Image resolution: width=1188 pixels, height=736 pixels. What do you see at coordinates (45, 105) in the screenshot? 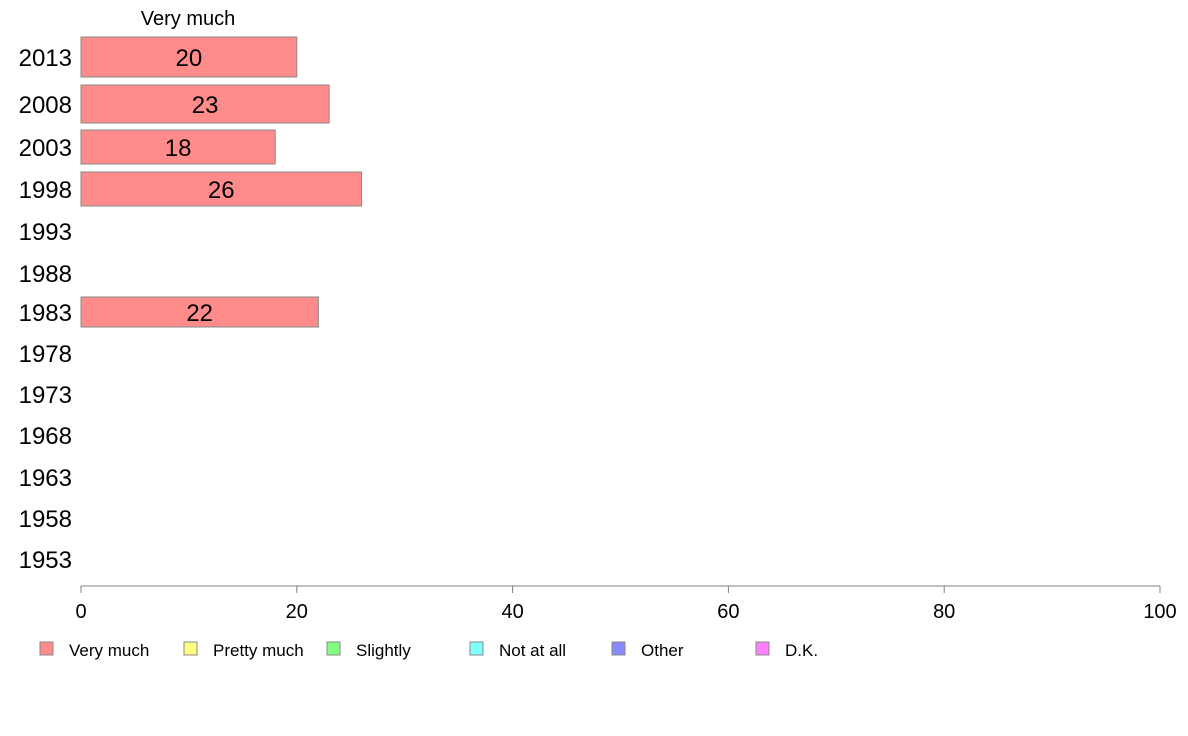
I see `y-tick-label: 2008` at bounding box center [45, 105].